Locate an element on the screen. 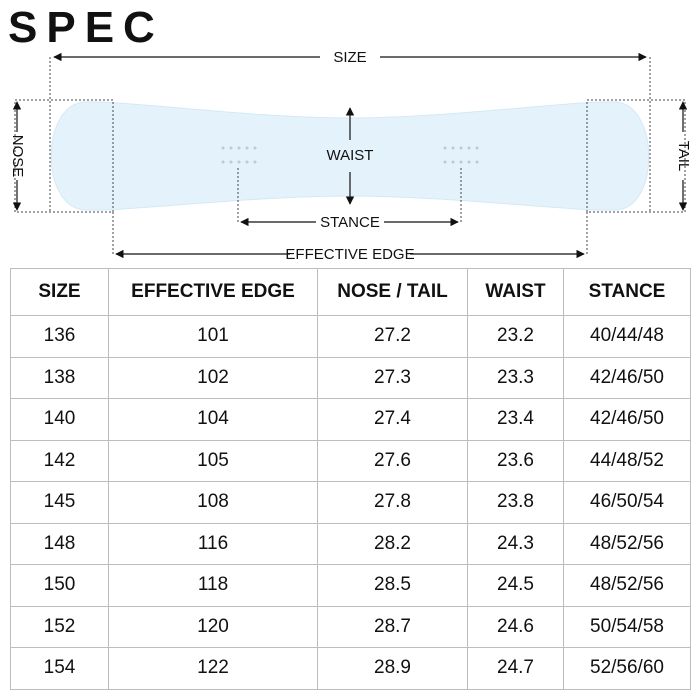 This screenshot has height=700, width=700. table-cell: 142 is located at coordinates (59, 460).